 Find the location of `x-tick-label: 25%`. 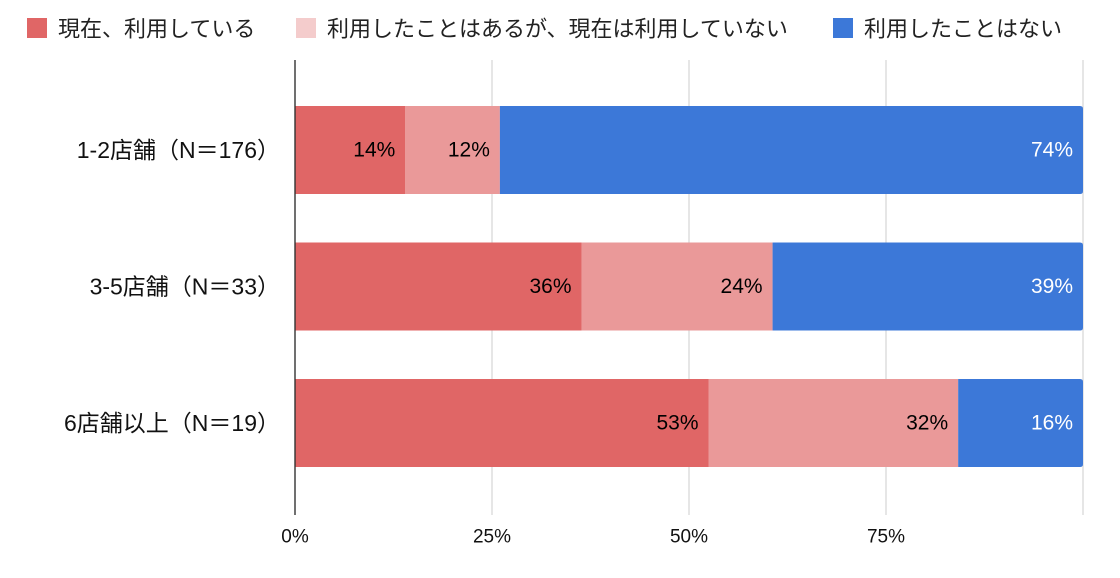

x-tick-label: 25% is located at coordinates (492, 537).